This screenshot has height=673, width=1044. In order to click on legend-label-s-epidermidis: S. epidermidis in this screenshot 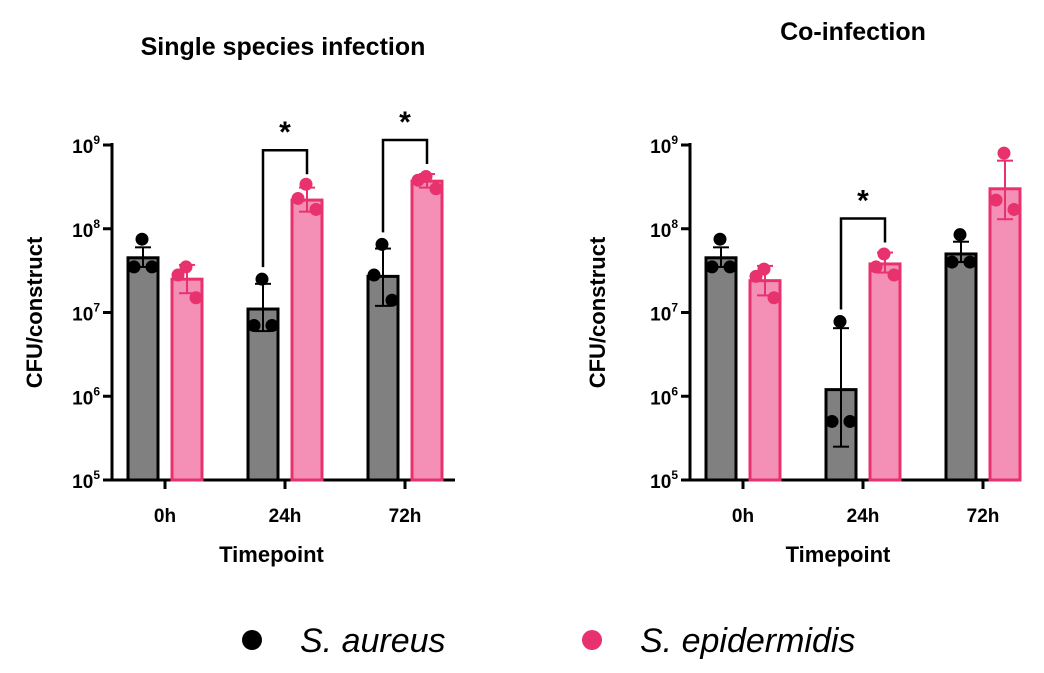, I will do `click(747, 641)`.